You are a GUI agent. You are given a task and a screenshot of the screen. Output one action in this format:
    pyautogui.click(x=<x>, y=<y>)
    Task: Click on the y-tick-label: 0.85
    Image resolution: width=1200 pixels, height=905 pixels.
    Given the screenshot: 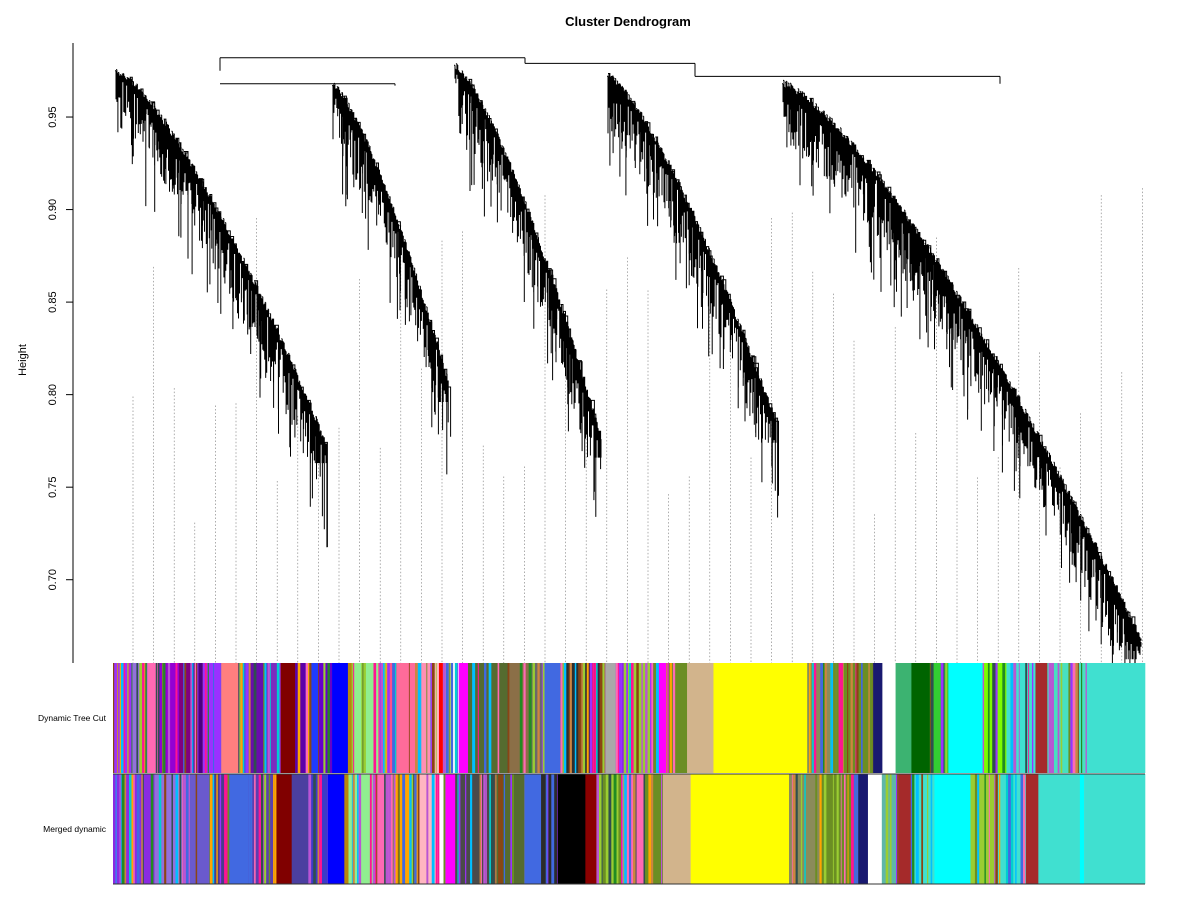 What is the action you would take?
    pyautogui.click(x=53, y=301)
    